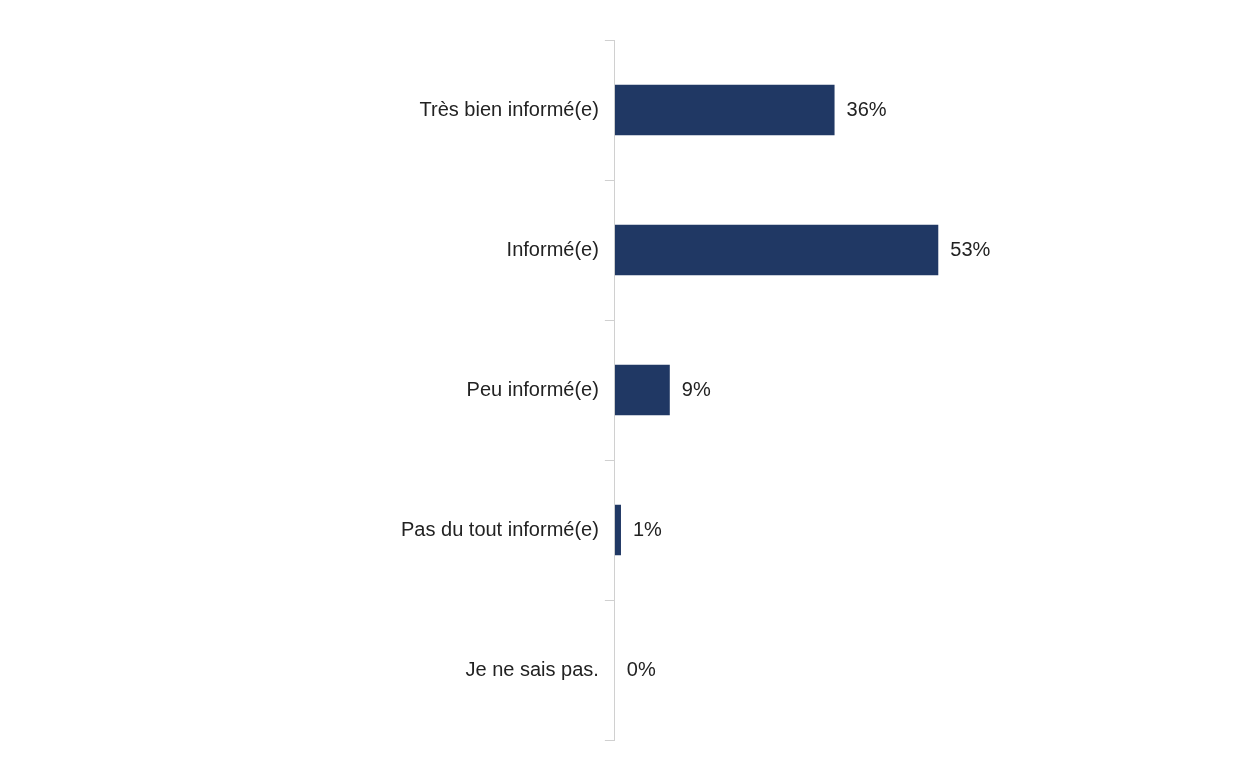  I want to click on y-tick-label: Très bien informé(e), so click(509, 108).